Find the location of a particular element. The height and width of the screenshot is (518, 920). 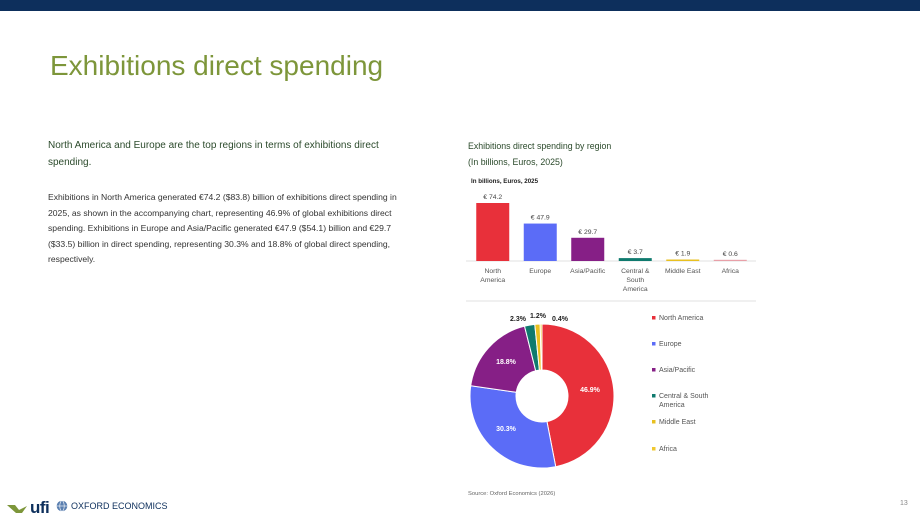

bar-category-label: North is located at coordinates (492, 271).